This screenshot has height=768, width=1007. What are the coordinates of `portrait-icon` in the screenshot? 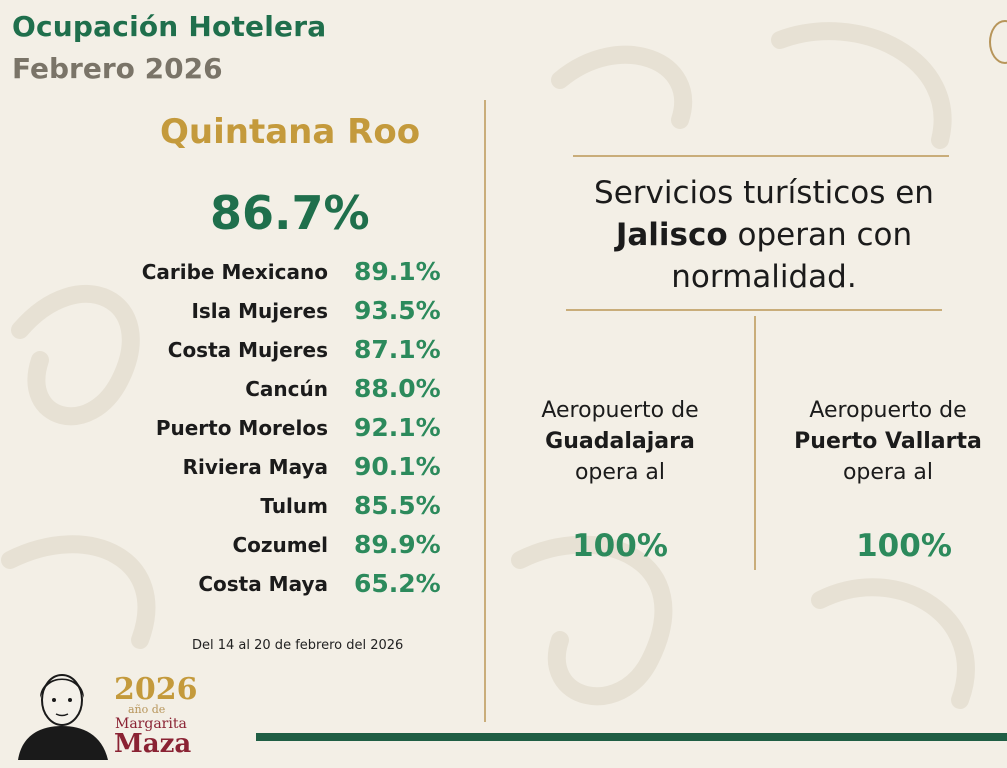 It's located at (63, 717).